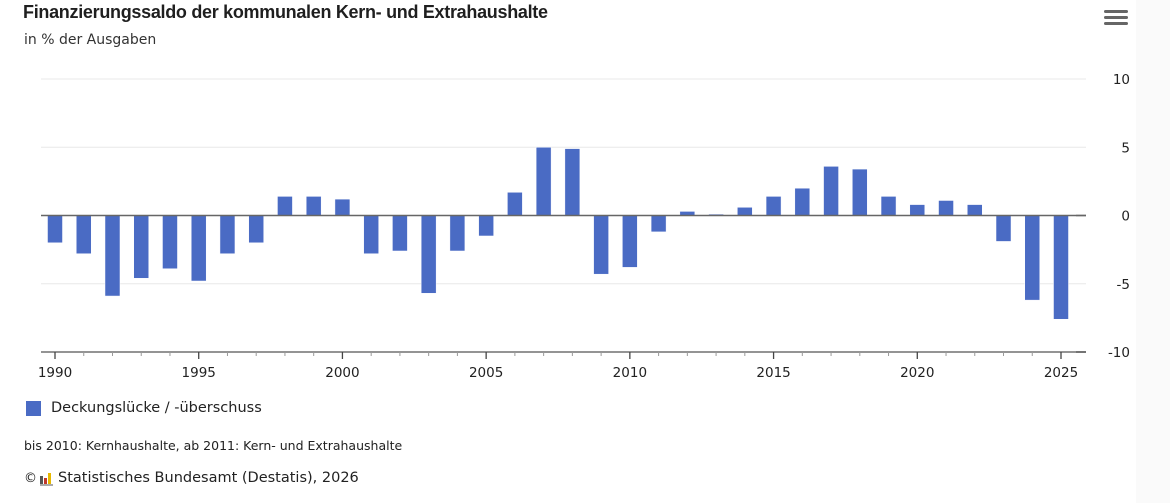 The width and height of the screenshot is (1170, 503). Describe the element at coordinates (486, 226) in the screenshot. I see `bar-2005` at that location.